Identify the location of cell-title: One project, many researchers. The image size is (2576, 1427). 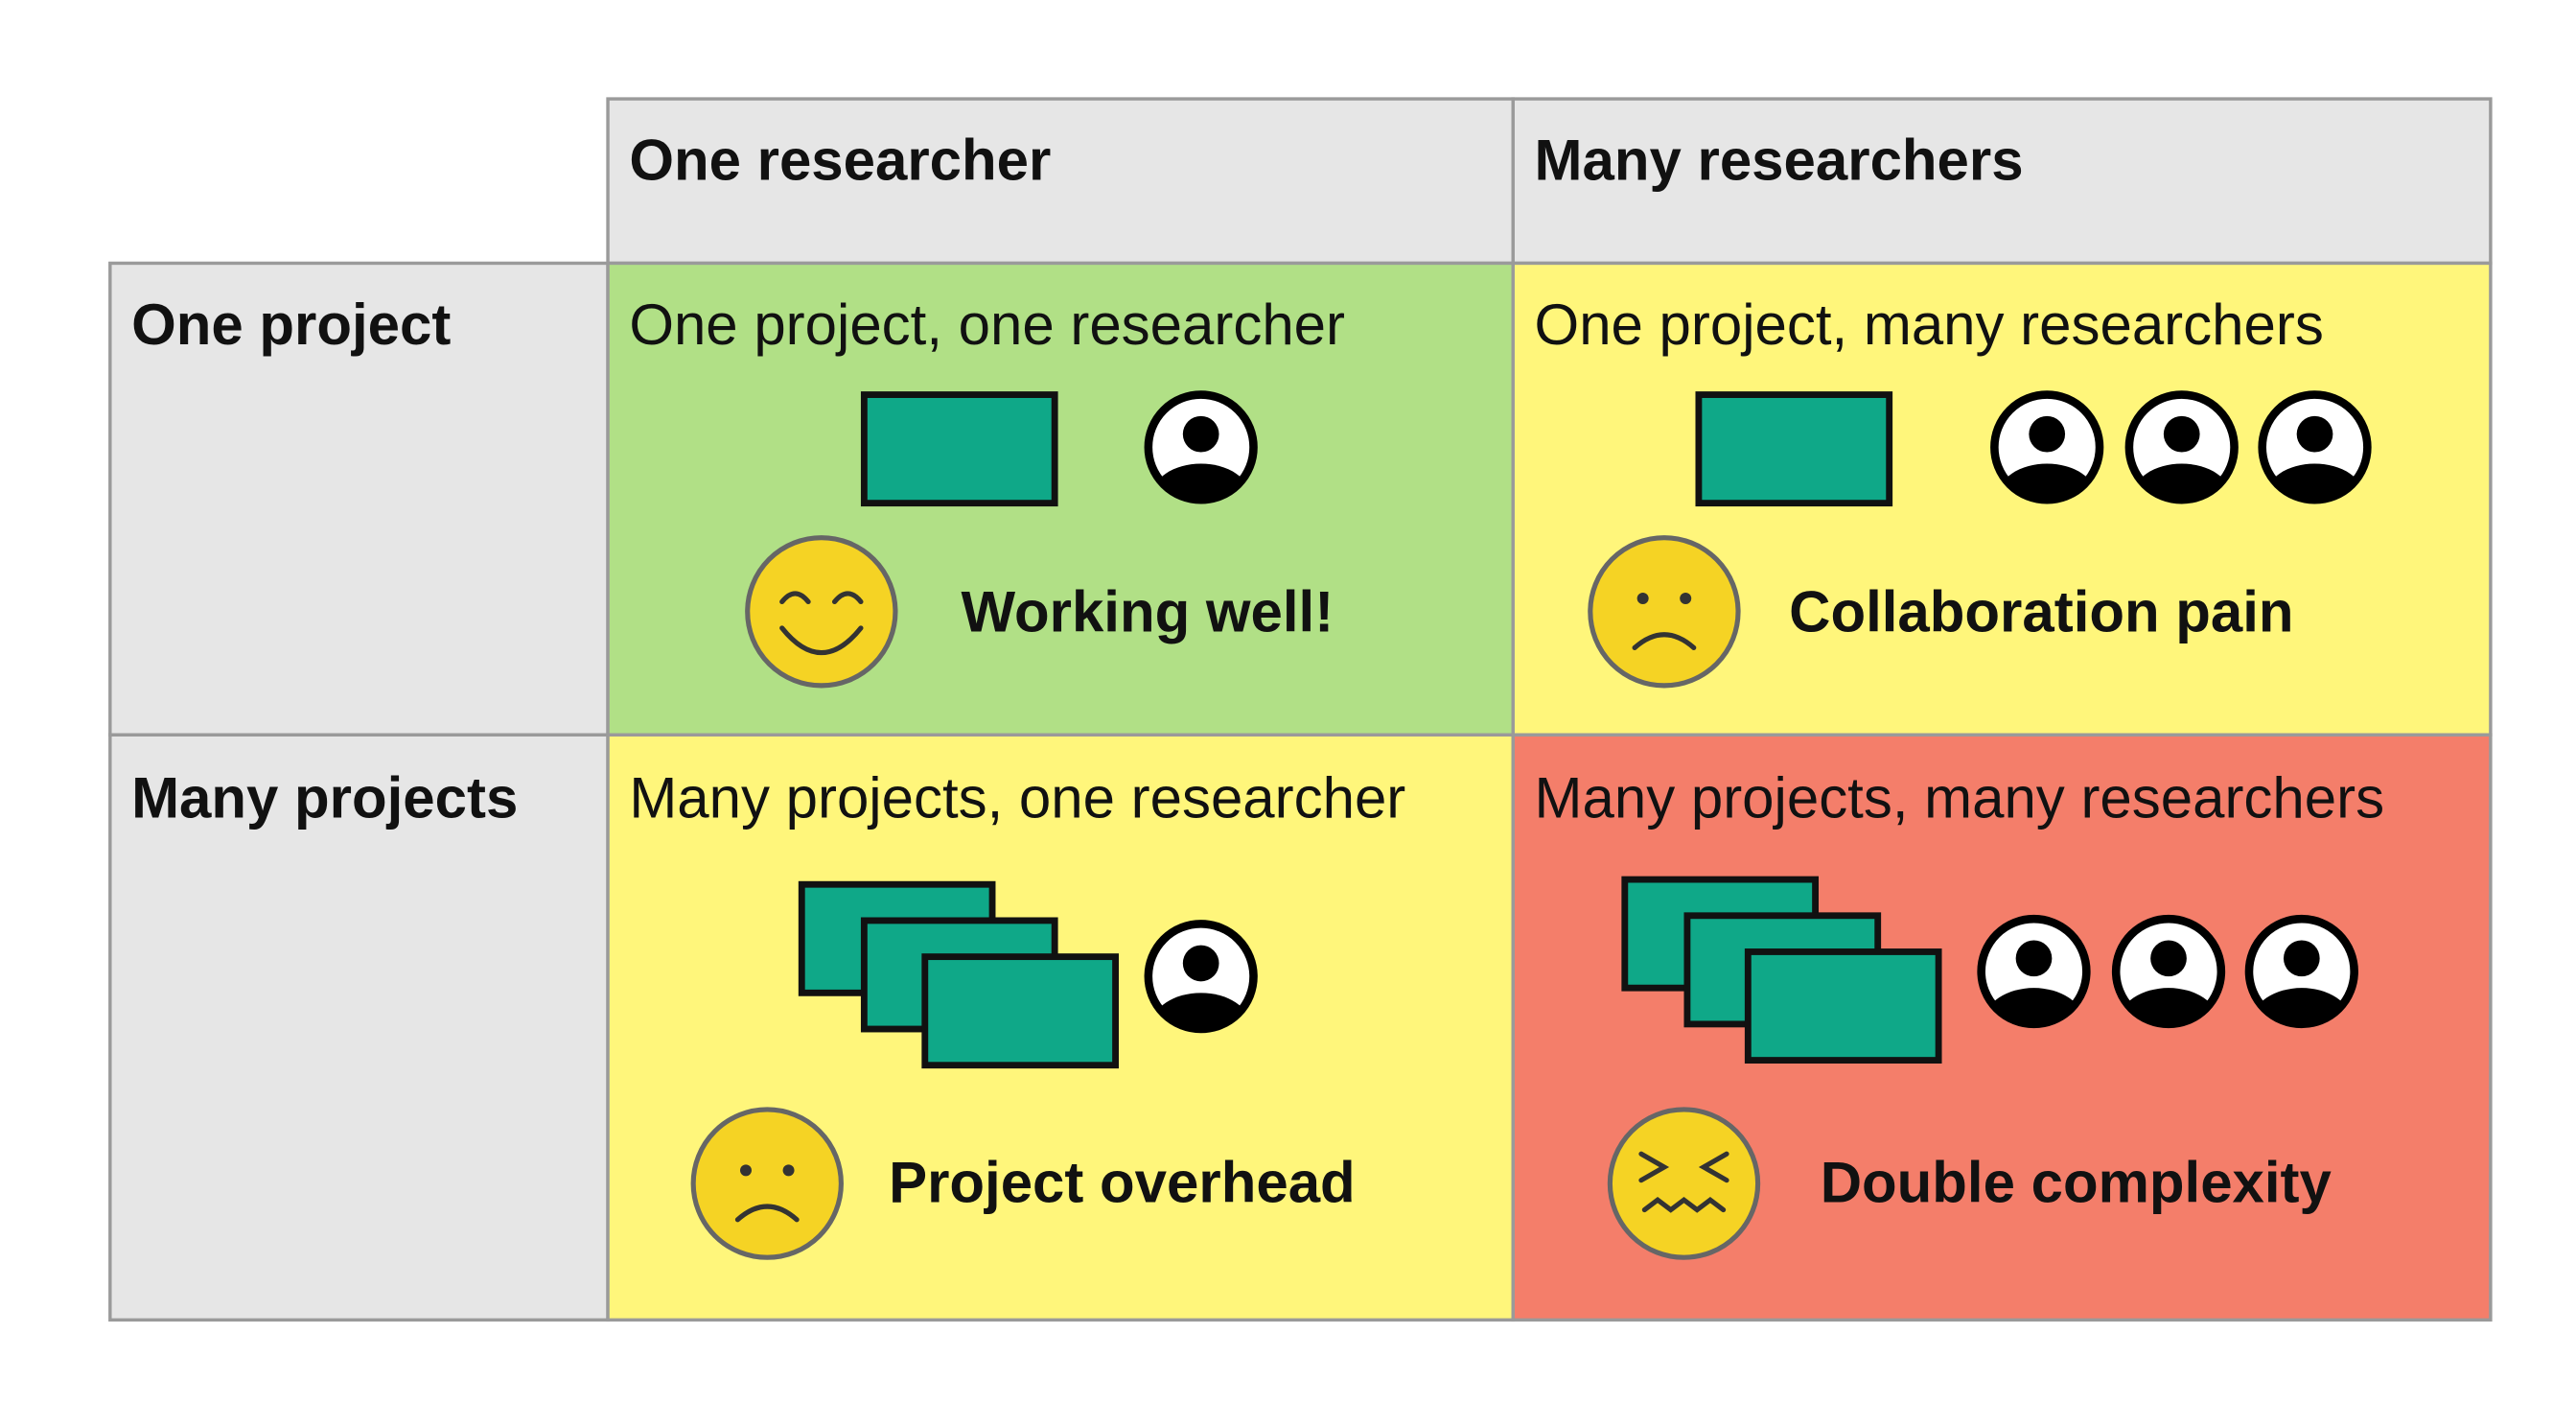
(1930, 324).